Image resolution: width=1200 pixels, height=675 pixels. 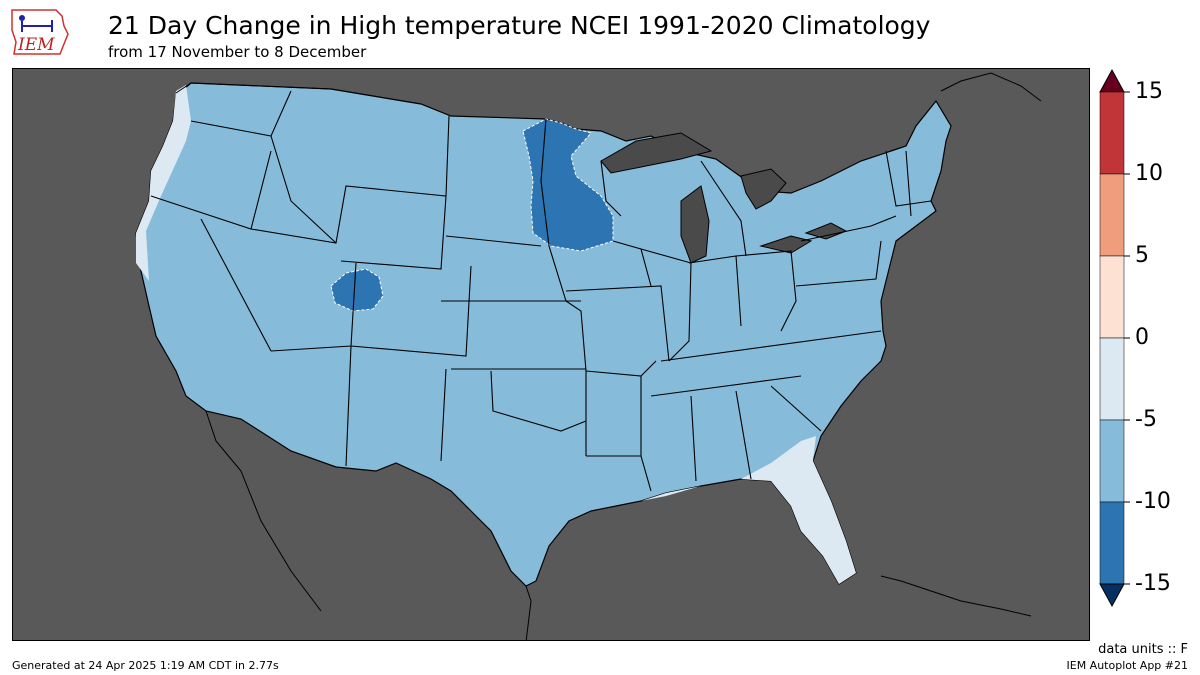 I want to click on colorbar-tick-label: -15, so click(x=1153, y=583).